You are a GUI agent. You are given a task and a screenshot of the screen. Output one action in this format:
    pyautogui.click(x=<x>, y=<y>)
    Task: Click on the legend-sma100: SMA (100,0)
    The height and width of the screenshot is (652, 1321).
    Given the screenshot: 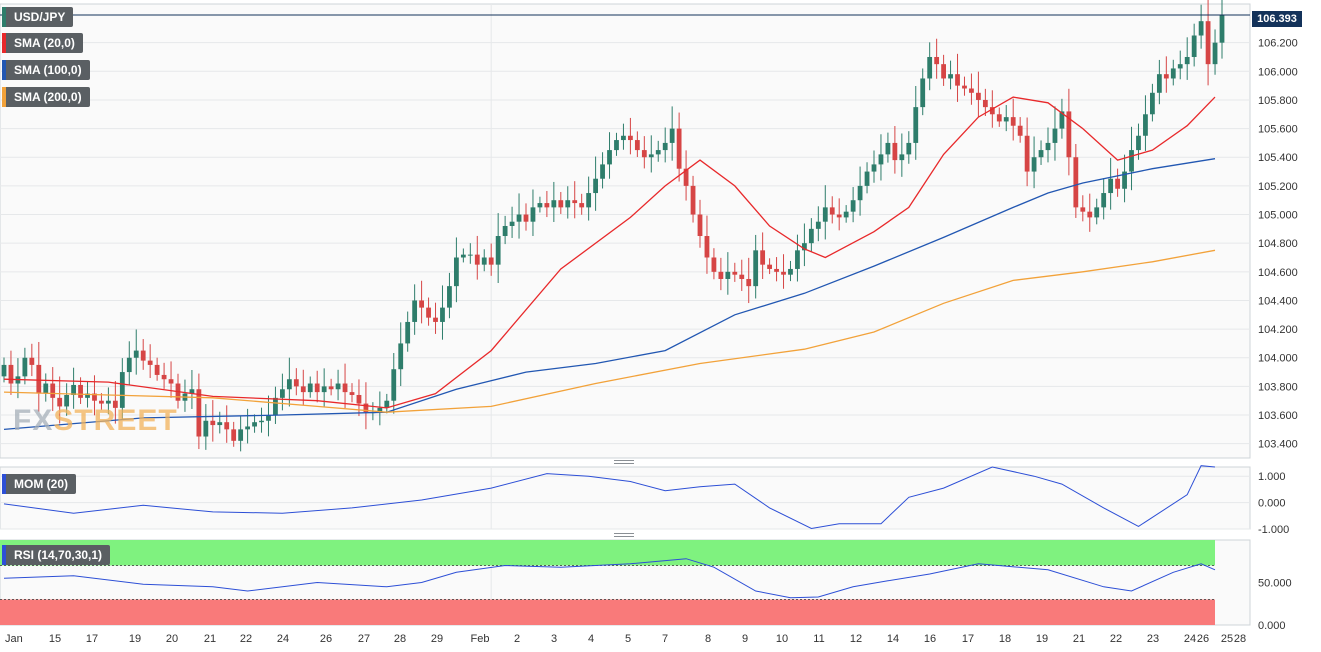 What is the action you would take?
    pyautogui.click(x=46, y=70)
    